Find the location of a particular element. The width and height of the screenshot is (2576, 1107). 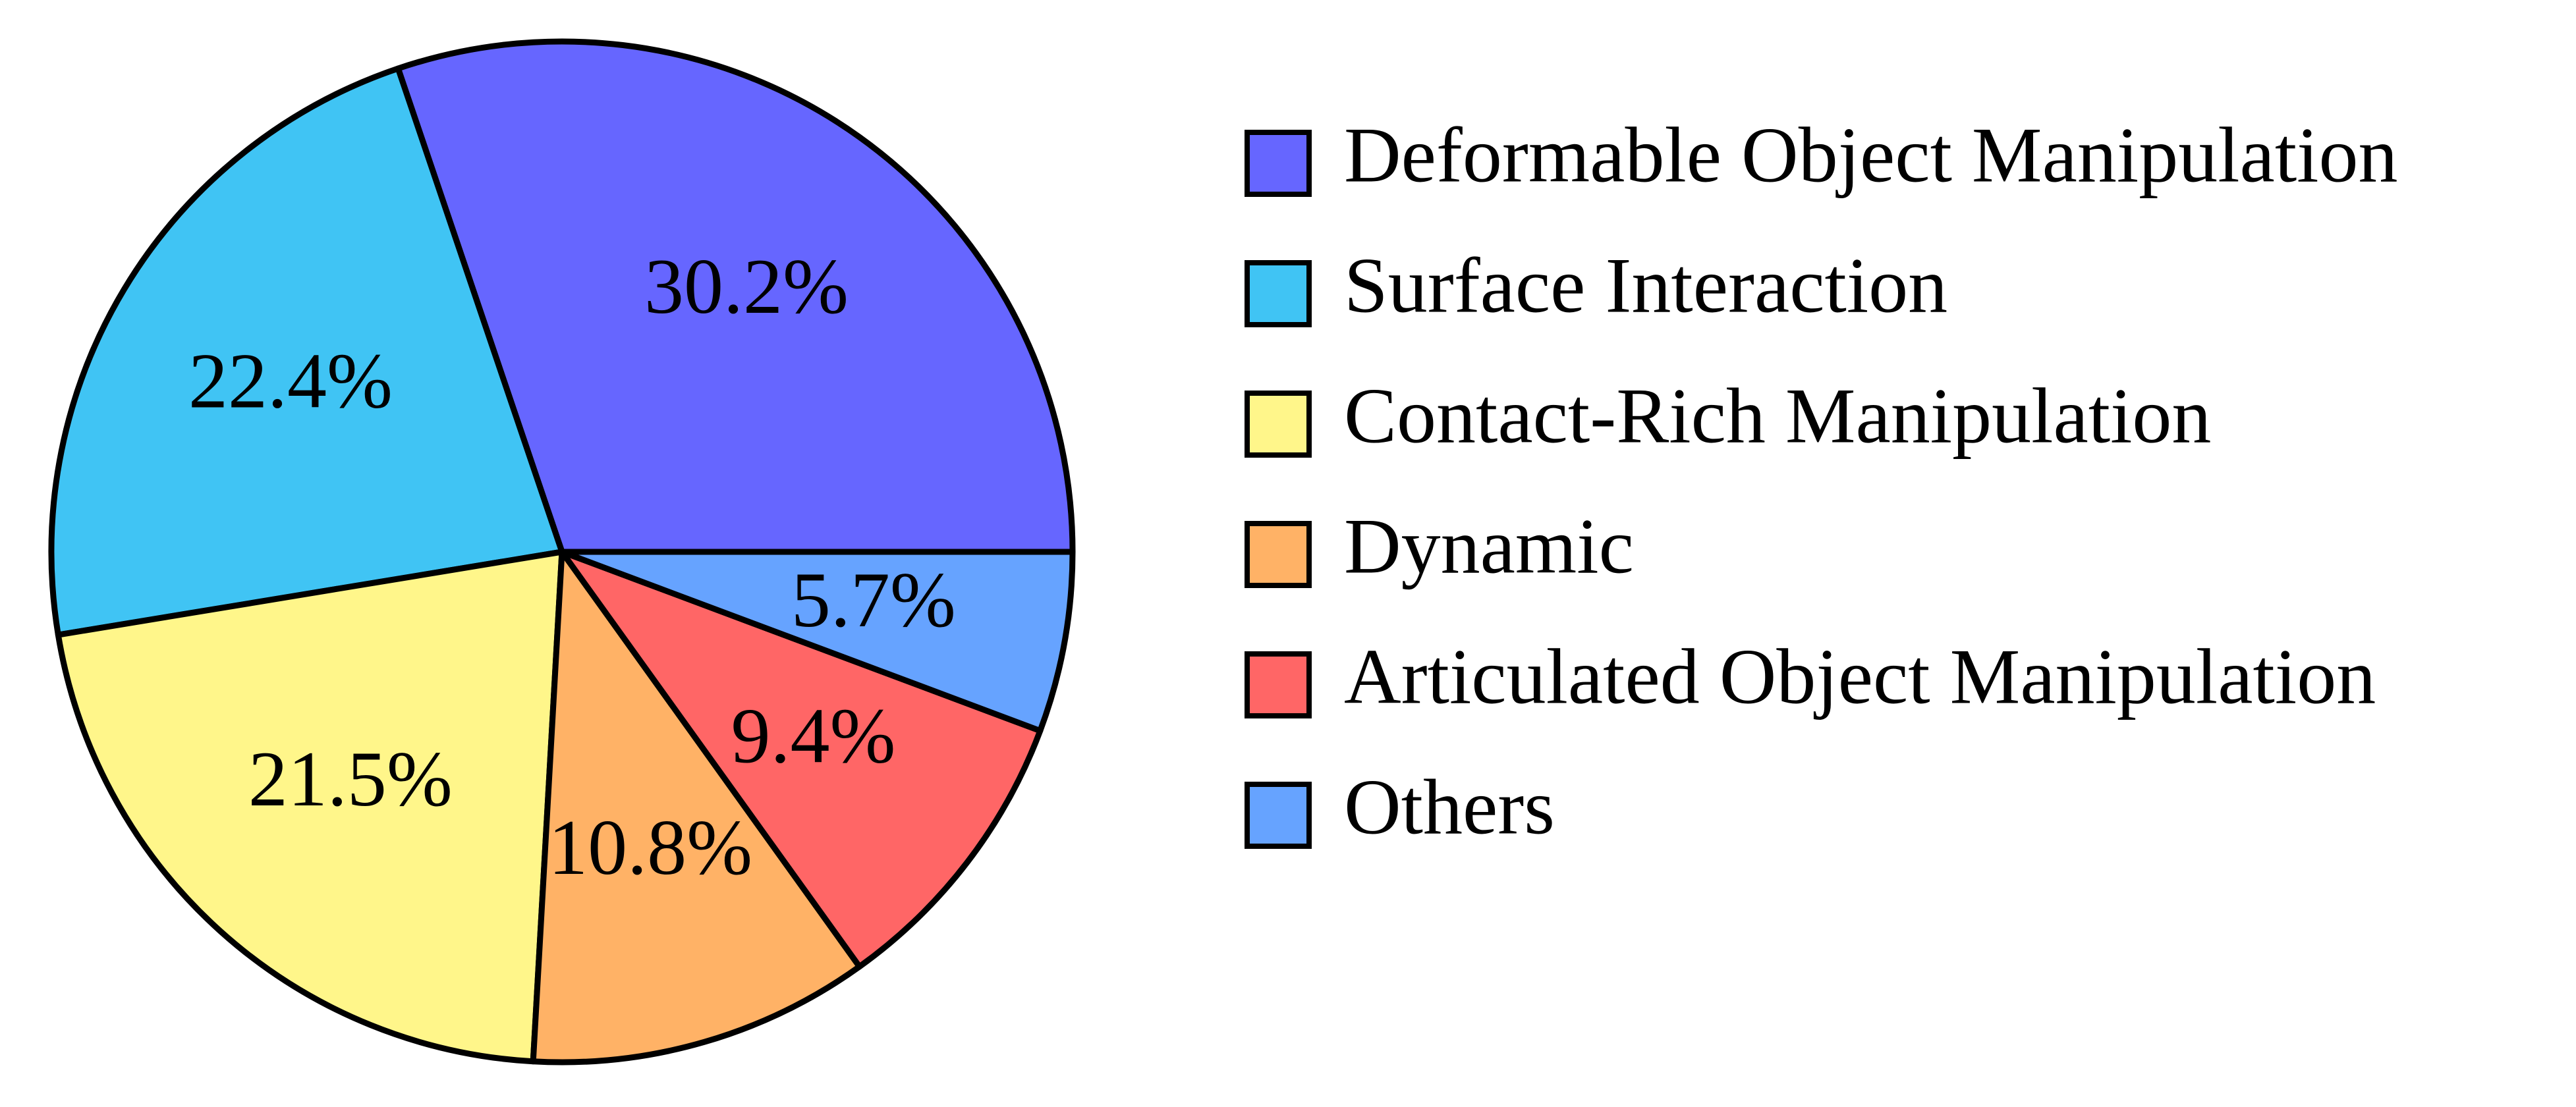

legend-swatch-articulated-object-manipulation is located at coordinates (1278, 685).